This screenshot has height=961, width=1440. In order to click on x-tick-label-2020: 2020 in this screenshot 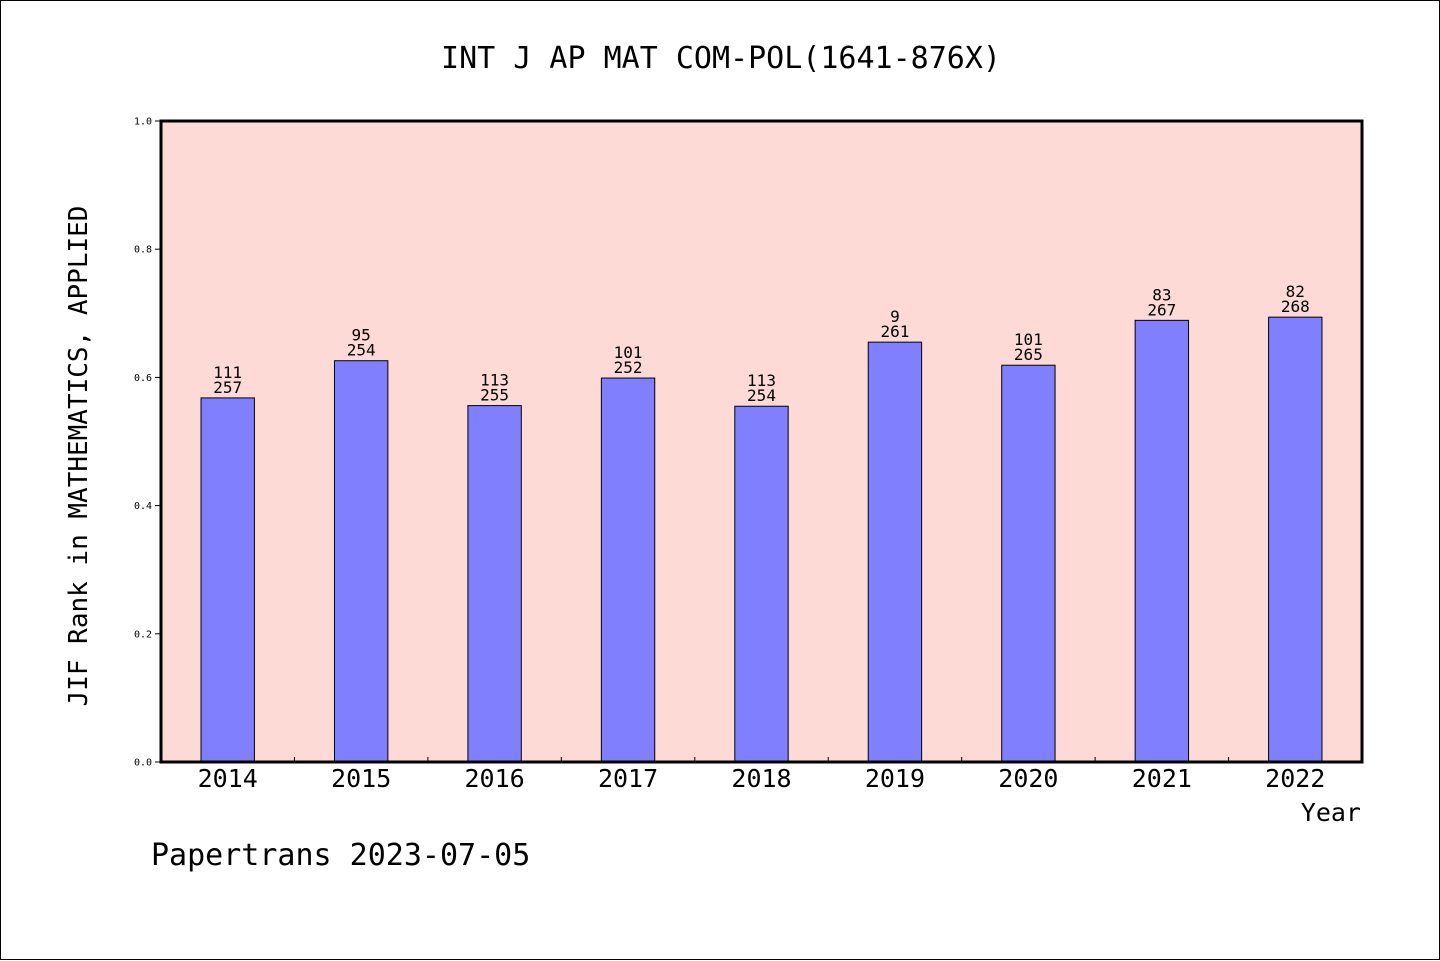, I will do `click(1028, 778)`.